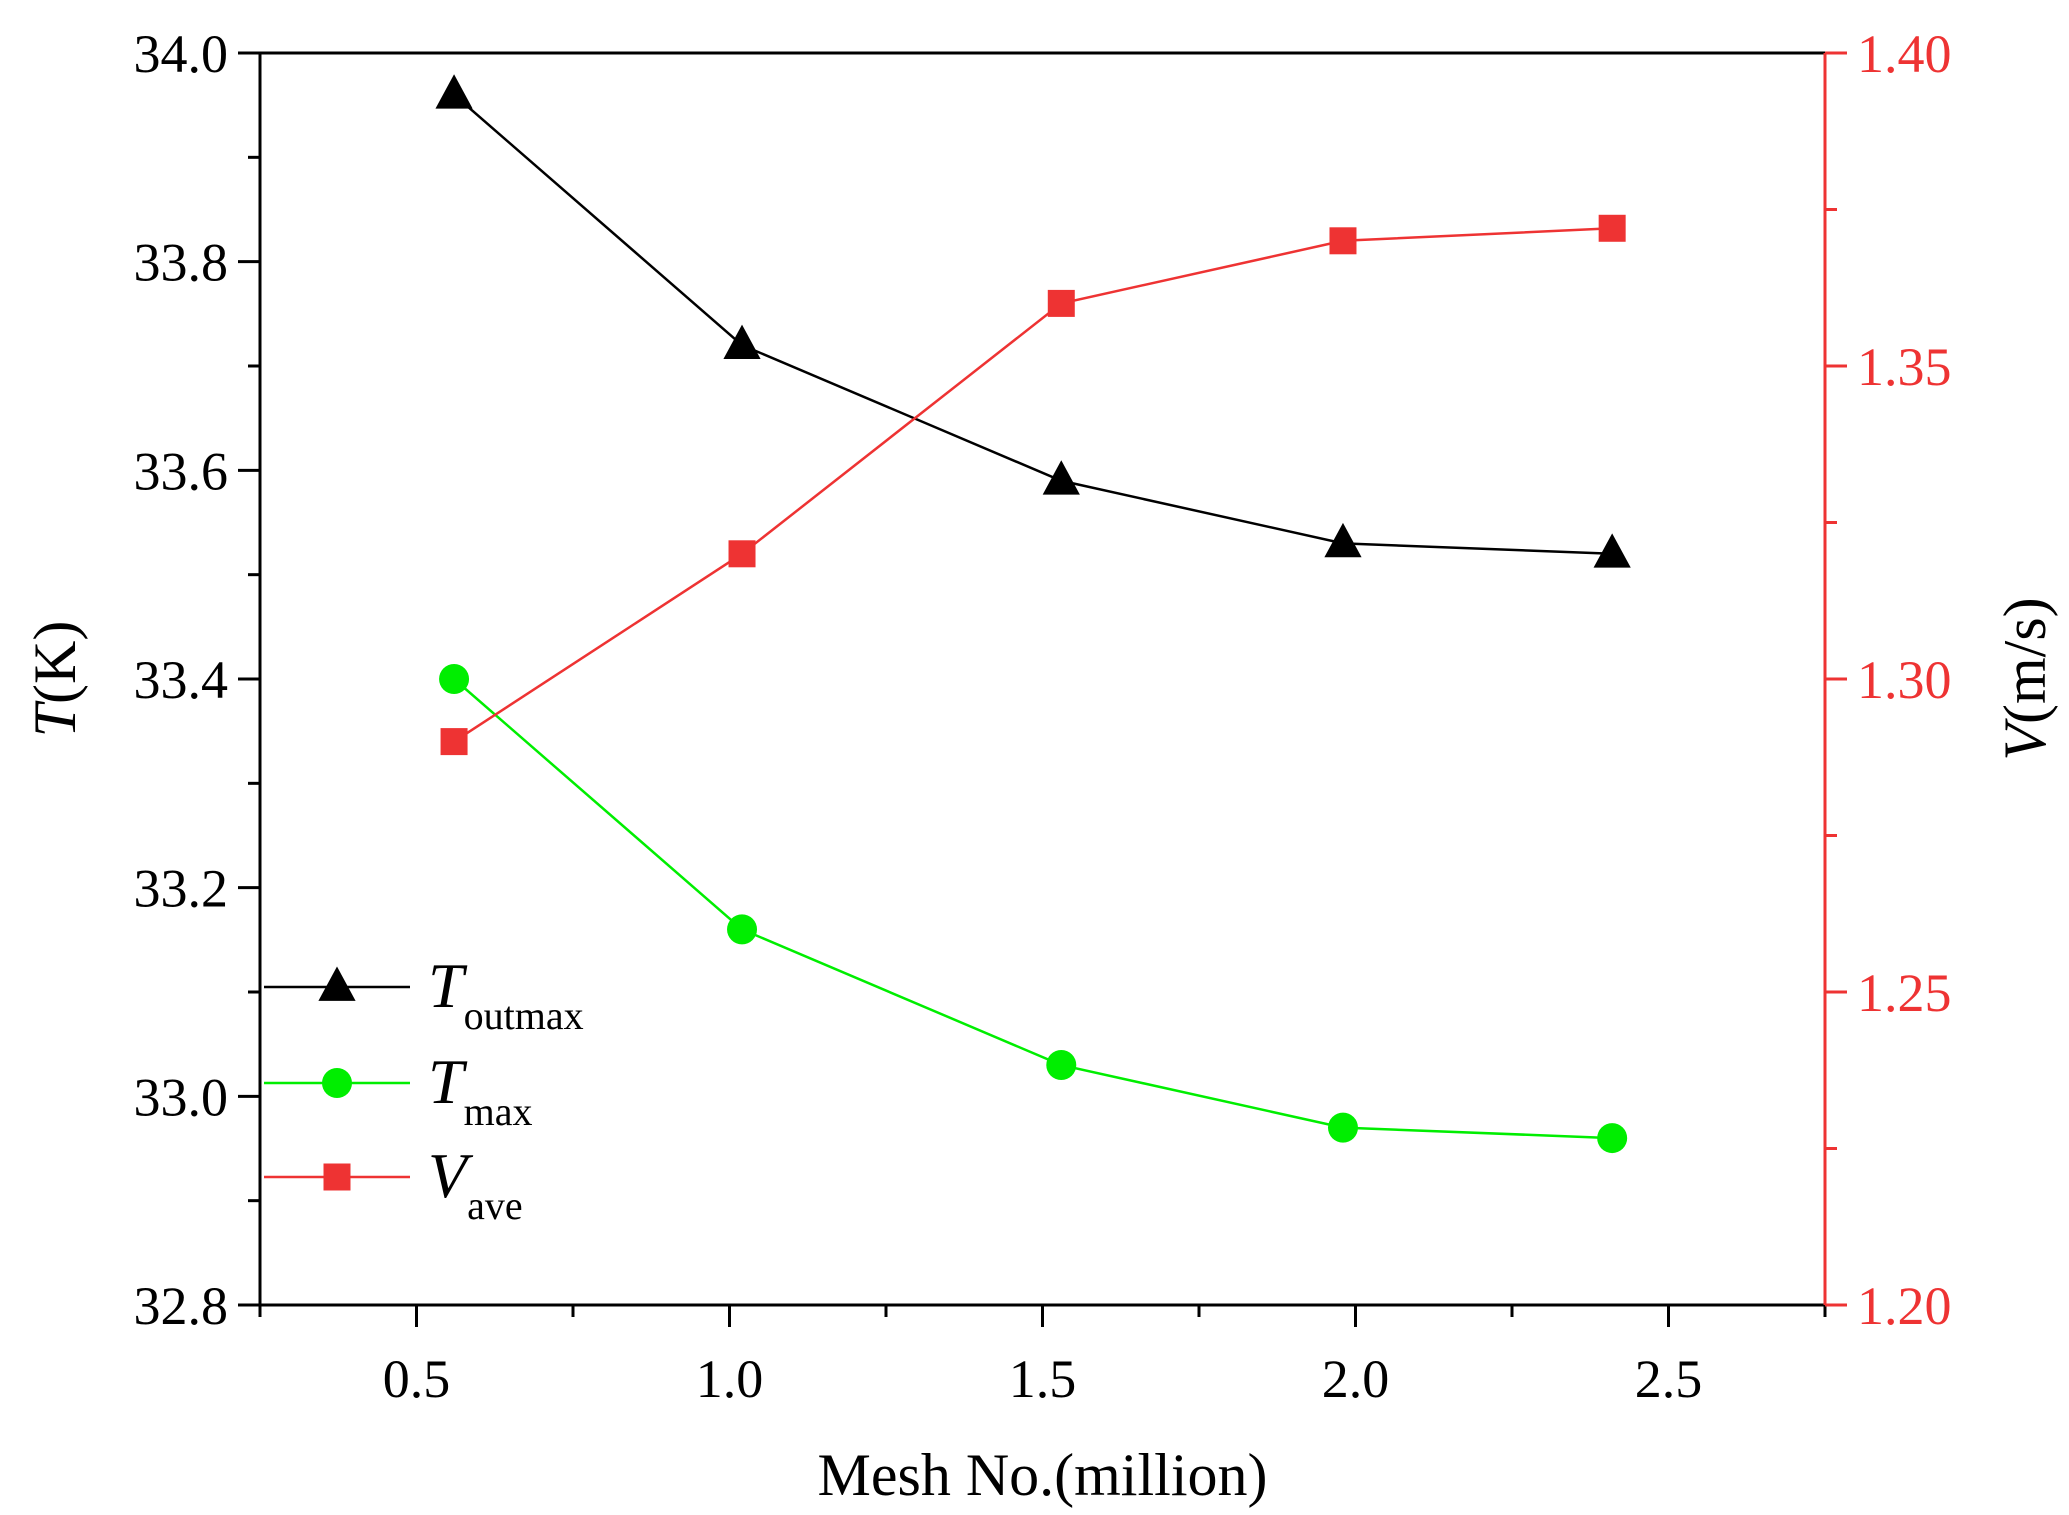 This screenshot has width=2069, height=1515. I want to click on y-right-tick-label: 1.30, so click(1904, 680).